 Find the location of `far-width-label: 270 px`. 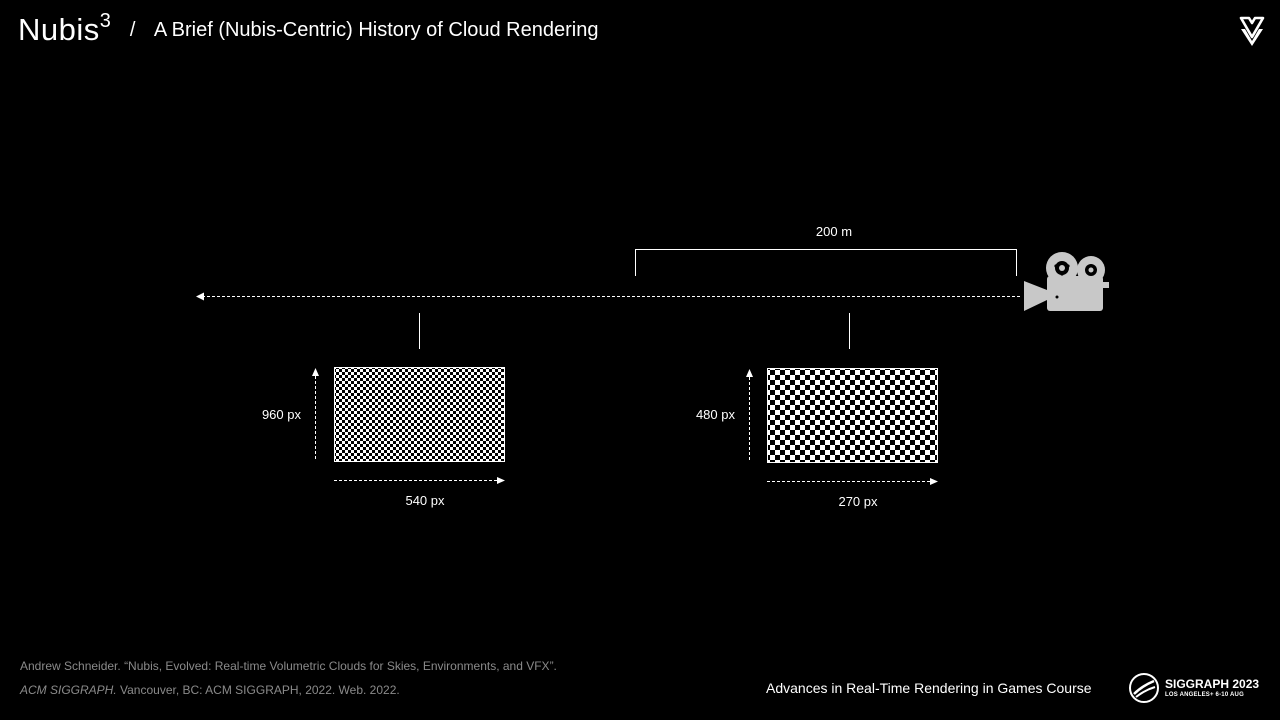

far-width-label: 270 px is located at coordinates (858, 501).